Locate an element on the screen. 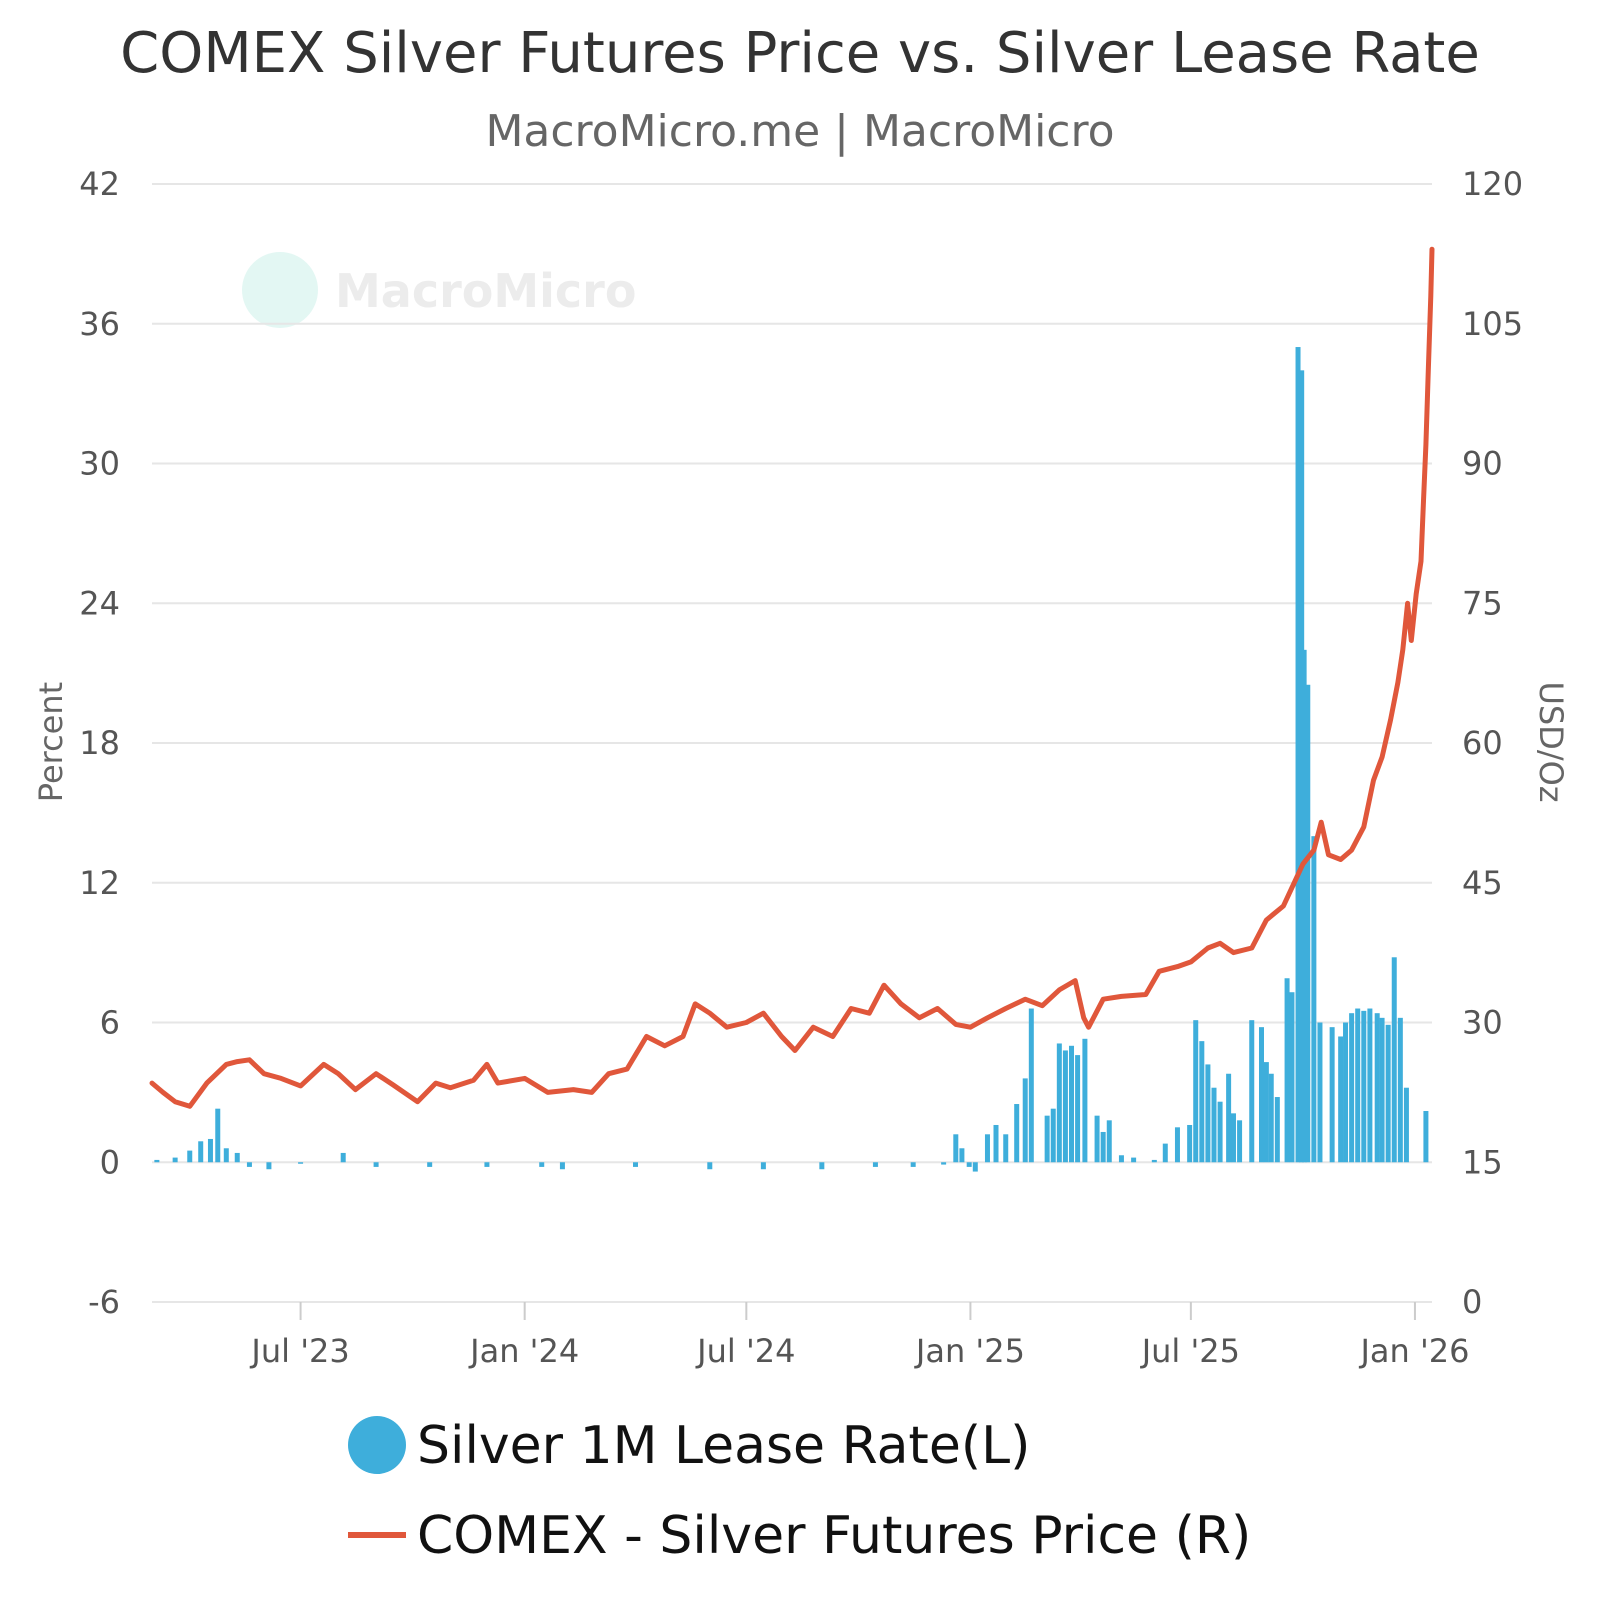 The image size is (1600, 1600). legend-silver-price-label: COMEX - Silver Futures Price (R) is located at coordinates (834, 1536).